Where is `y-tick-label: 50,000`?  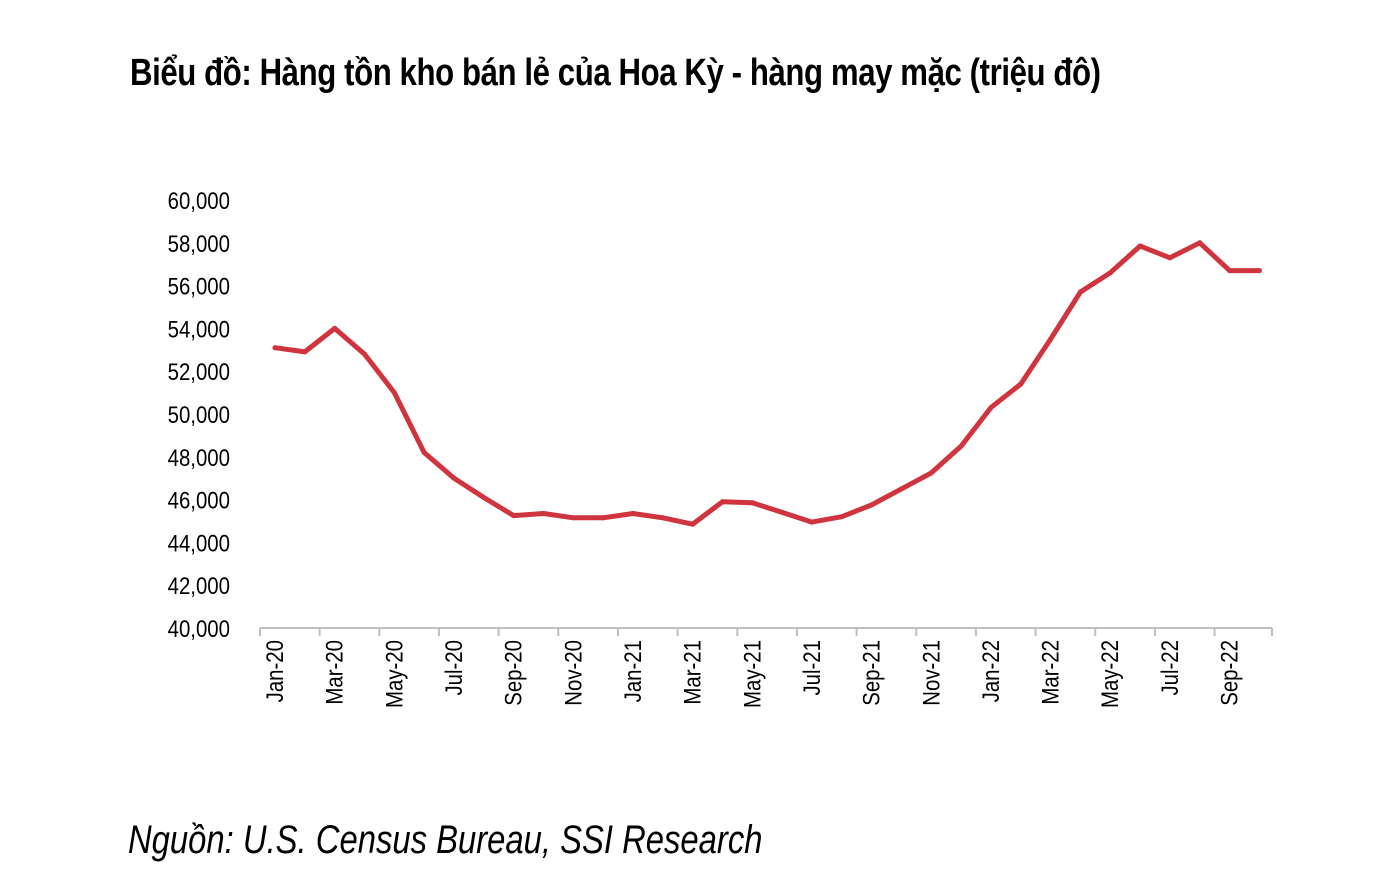
y-tick-label: 50,000 is located at coordinates (199, 414).